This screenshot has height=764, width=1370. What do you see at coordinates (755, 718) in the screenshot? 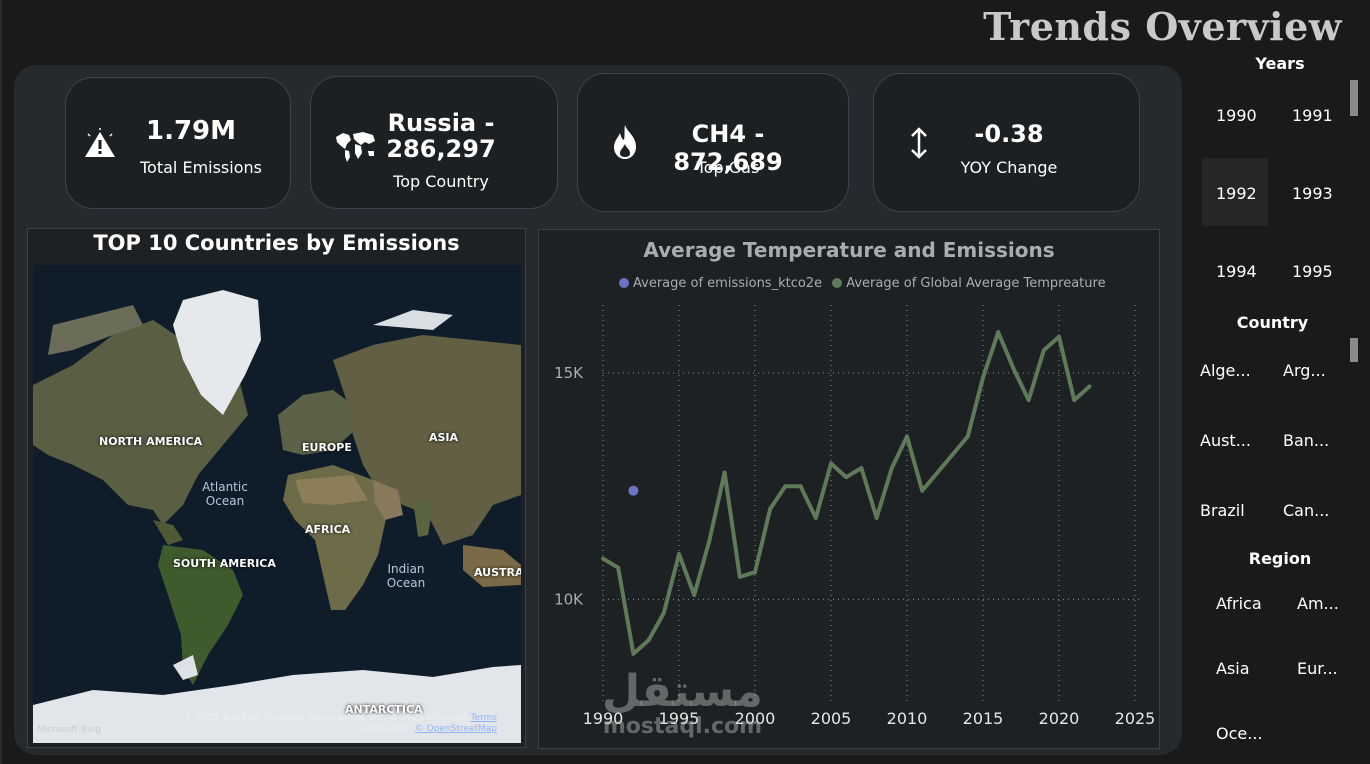
I see `x-tick-label: 2000` at bounding box center [755, 718].